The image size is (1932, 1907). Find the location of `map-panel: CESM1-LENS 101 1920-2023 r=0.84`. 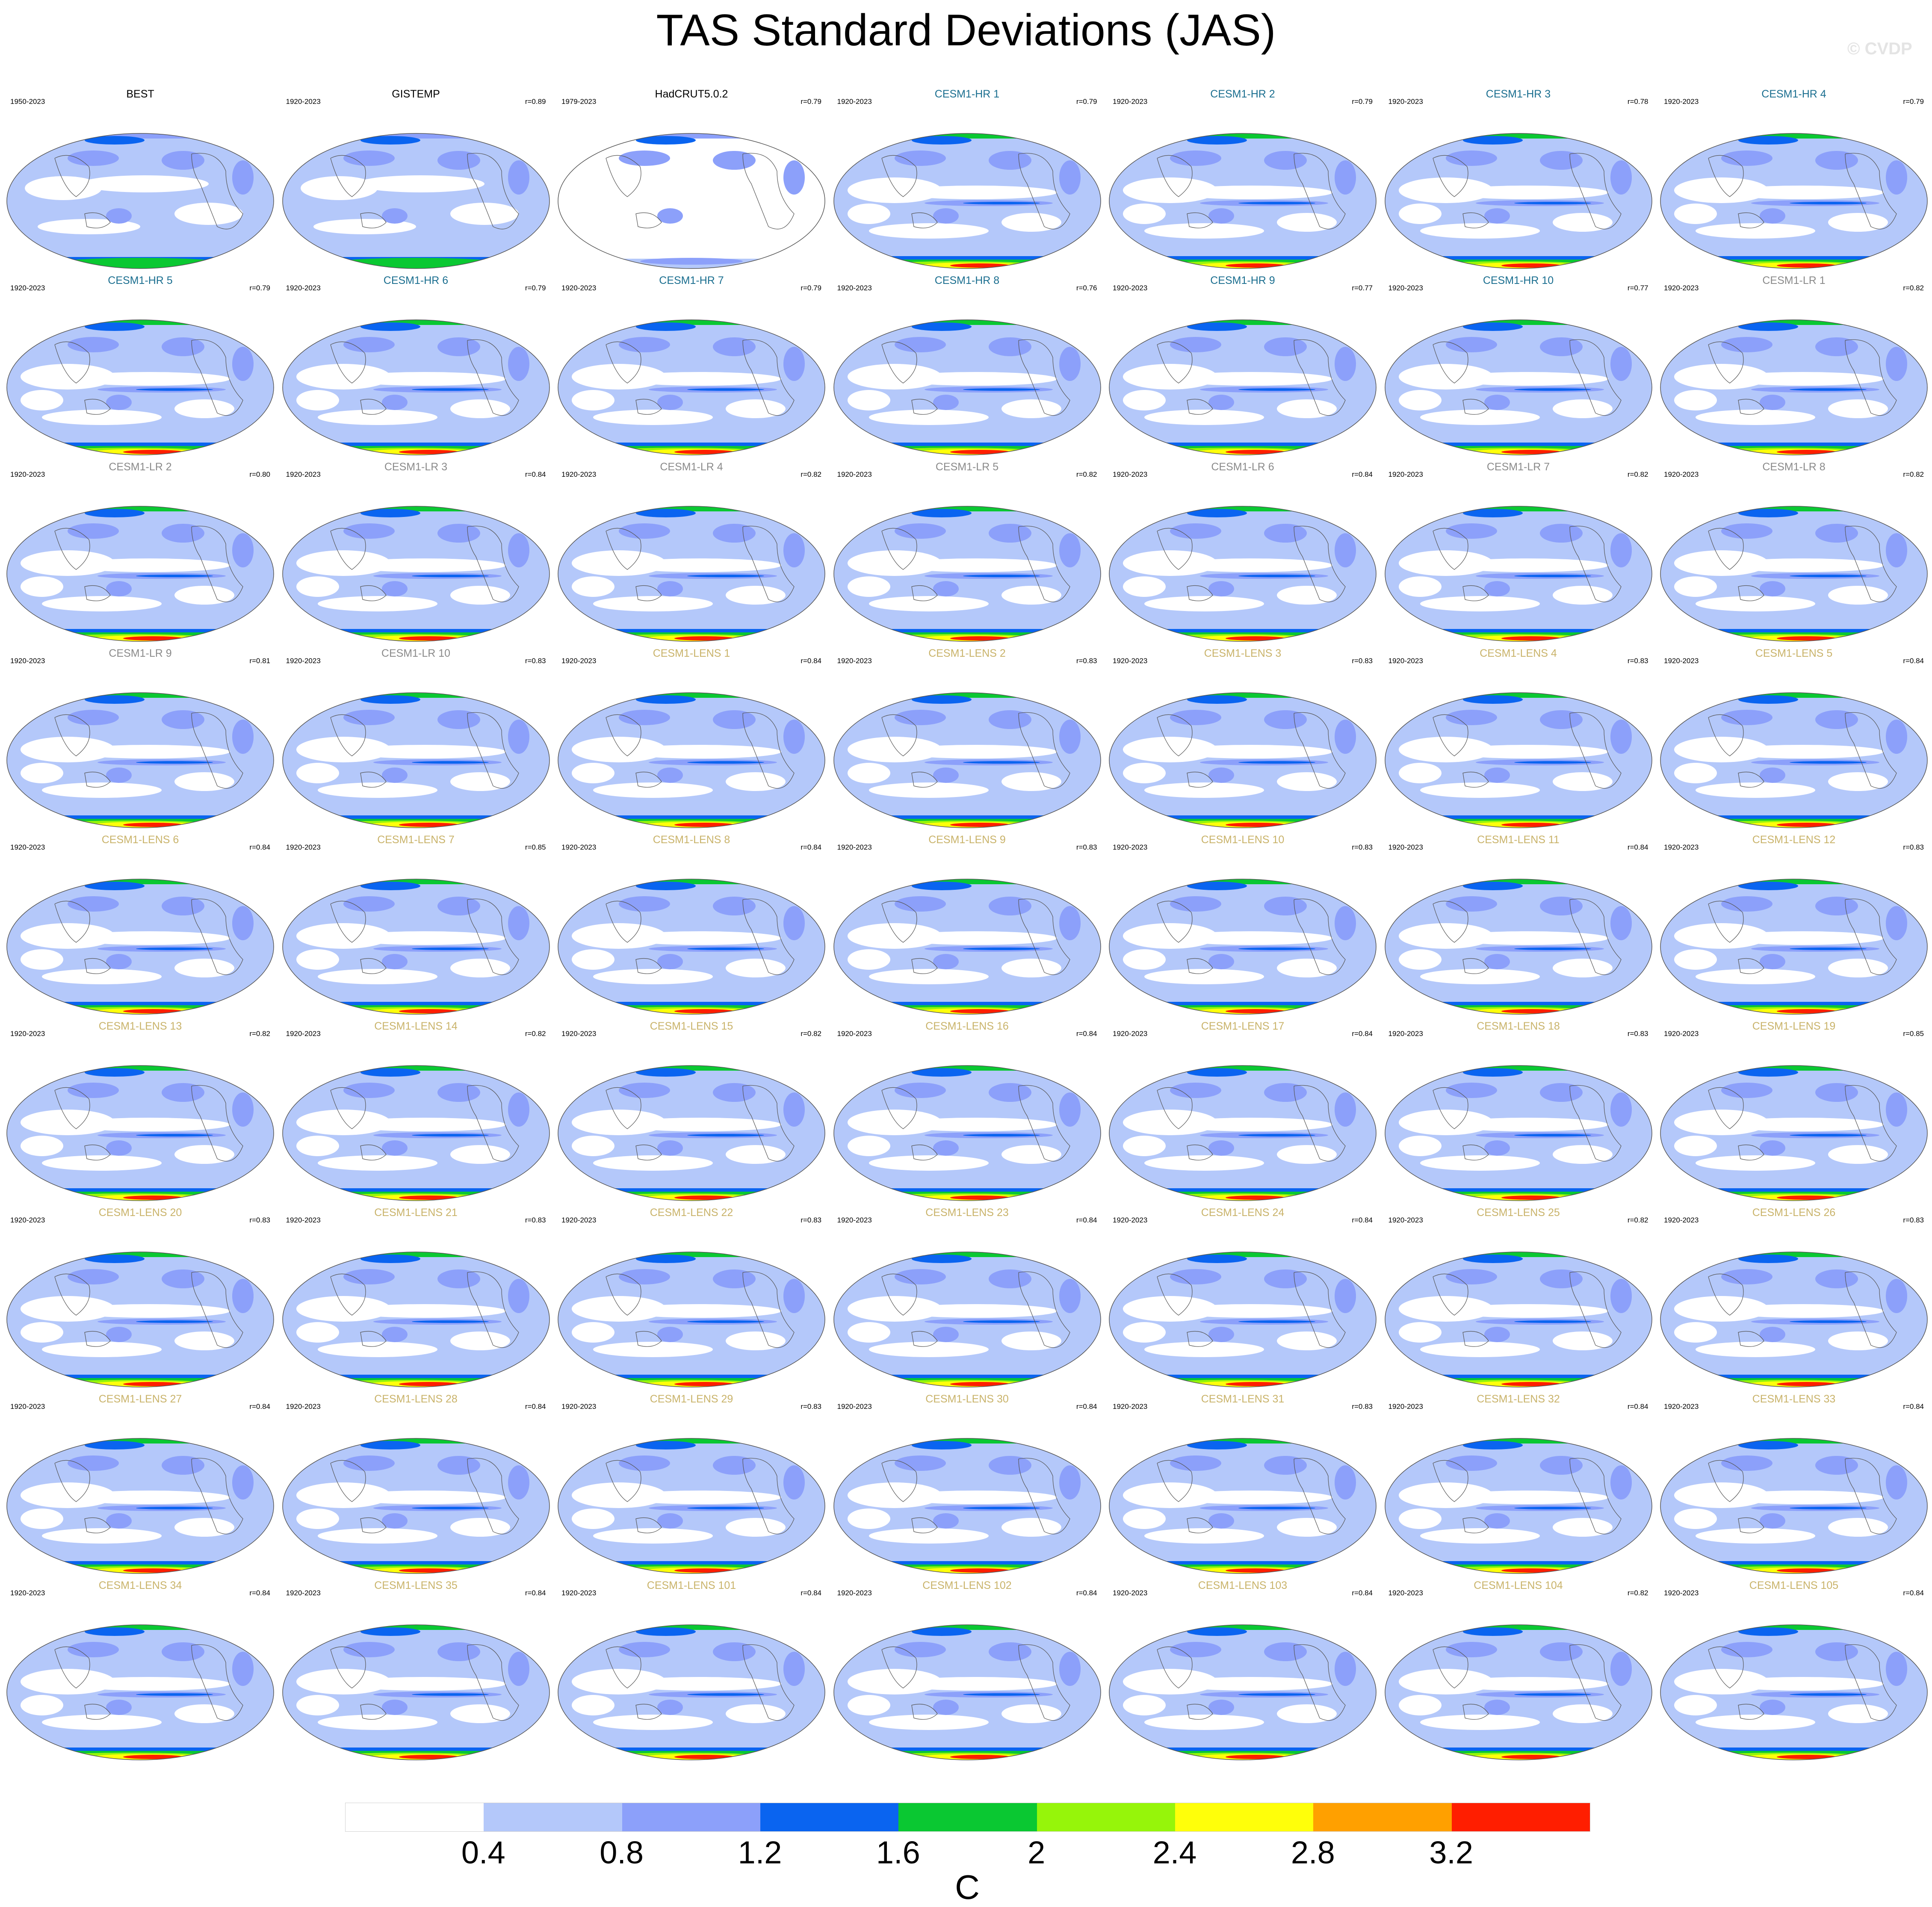

map-panel: CESM1-LENS 101 1920-2023 r=0.84 is located at coordinates (691, 1669).